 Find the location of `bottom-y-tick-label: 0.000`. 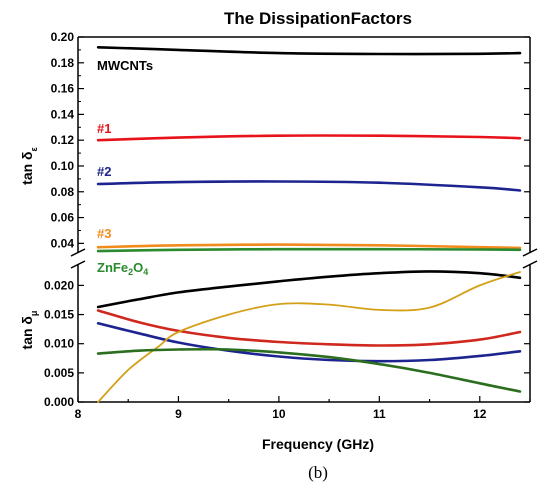

bottom-y-tick-label: 0.000 is located at coordinates (59, 402).